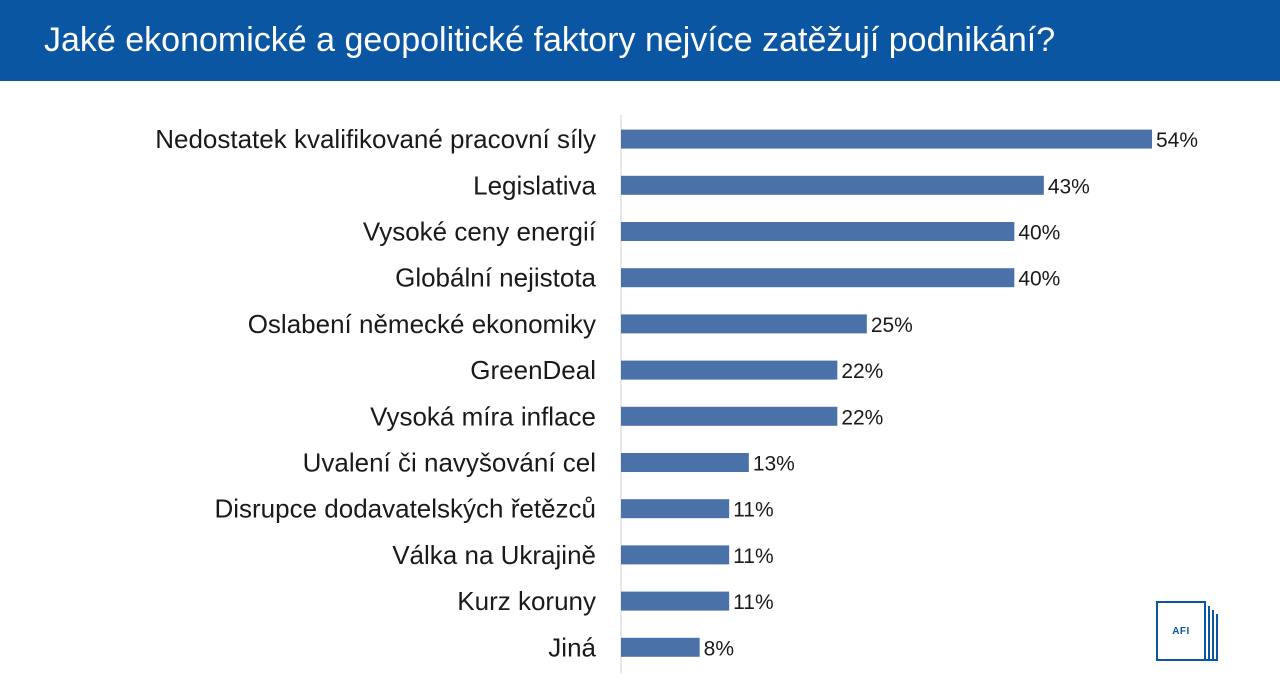 The image size is (1280, 696). What do you see at coordinates (526, 601) in the screenshot?
I see `category-label: Kurz koruny` at bounding box center [526, 601].